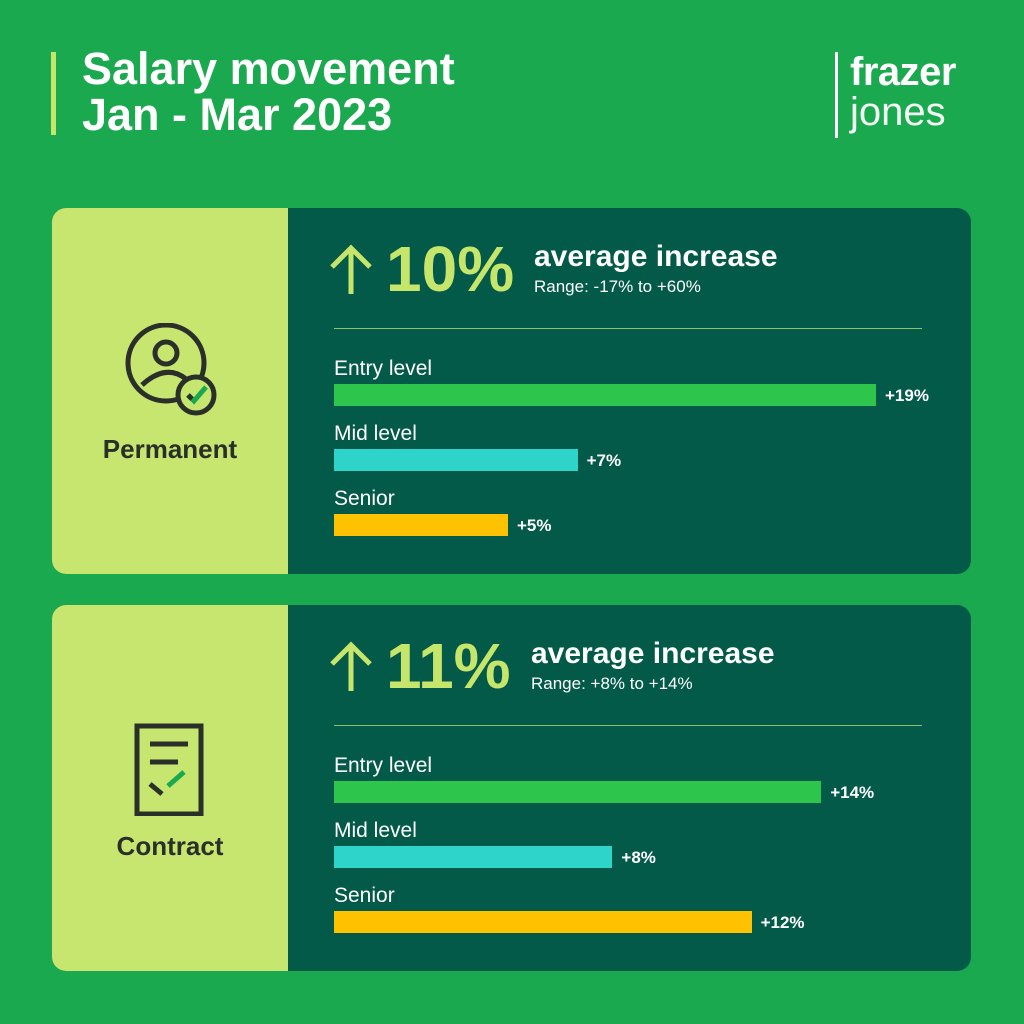 This screenshot has width=1024, height=1024. I want to click on page-title: Salary movement Jan - Mar 2023, so click(268, 92).